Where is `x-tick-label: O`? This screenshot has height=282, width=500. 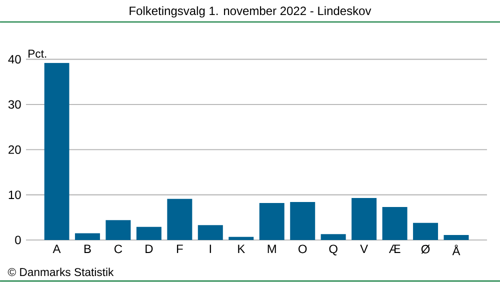
x-tick-label: O is located at coordinates (302, 249).